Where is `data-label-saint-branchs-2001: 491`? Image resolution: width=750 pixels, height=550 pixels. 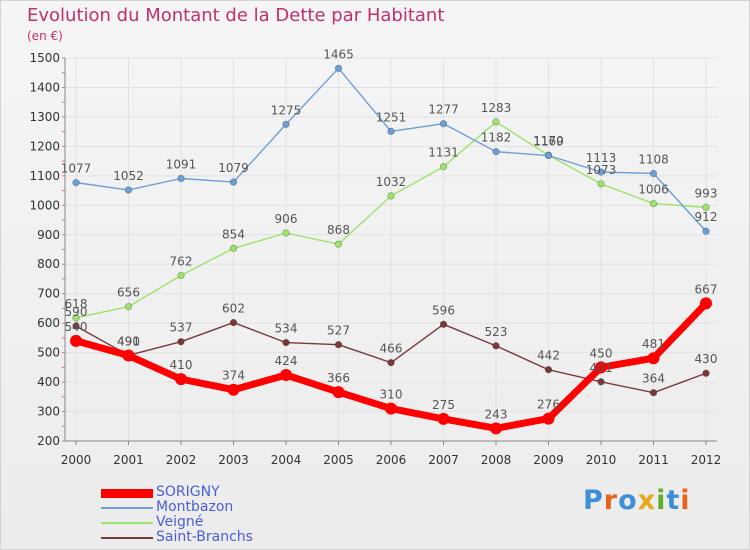
data-label-saint-branchs-2001: 491 is located at coordinates (128, 341).